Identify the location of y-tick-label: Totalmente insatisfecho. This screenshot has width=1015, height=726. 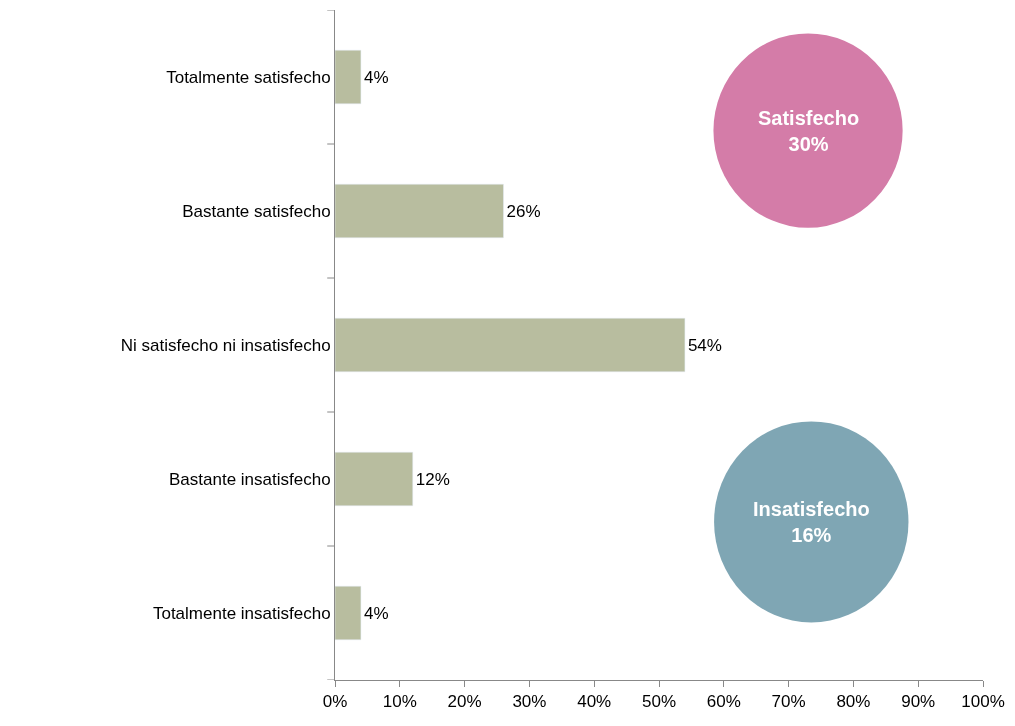
(241, 613).